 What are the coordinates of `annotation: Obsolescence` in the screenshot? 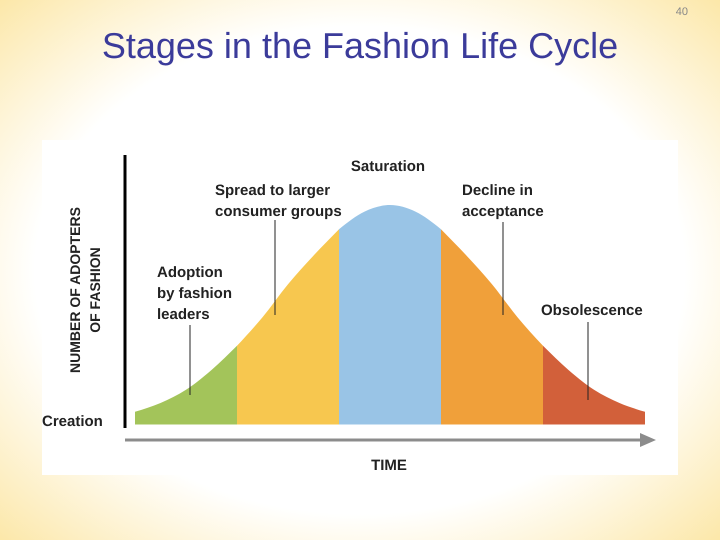 It's located at (592, 310).